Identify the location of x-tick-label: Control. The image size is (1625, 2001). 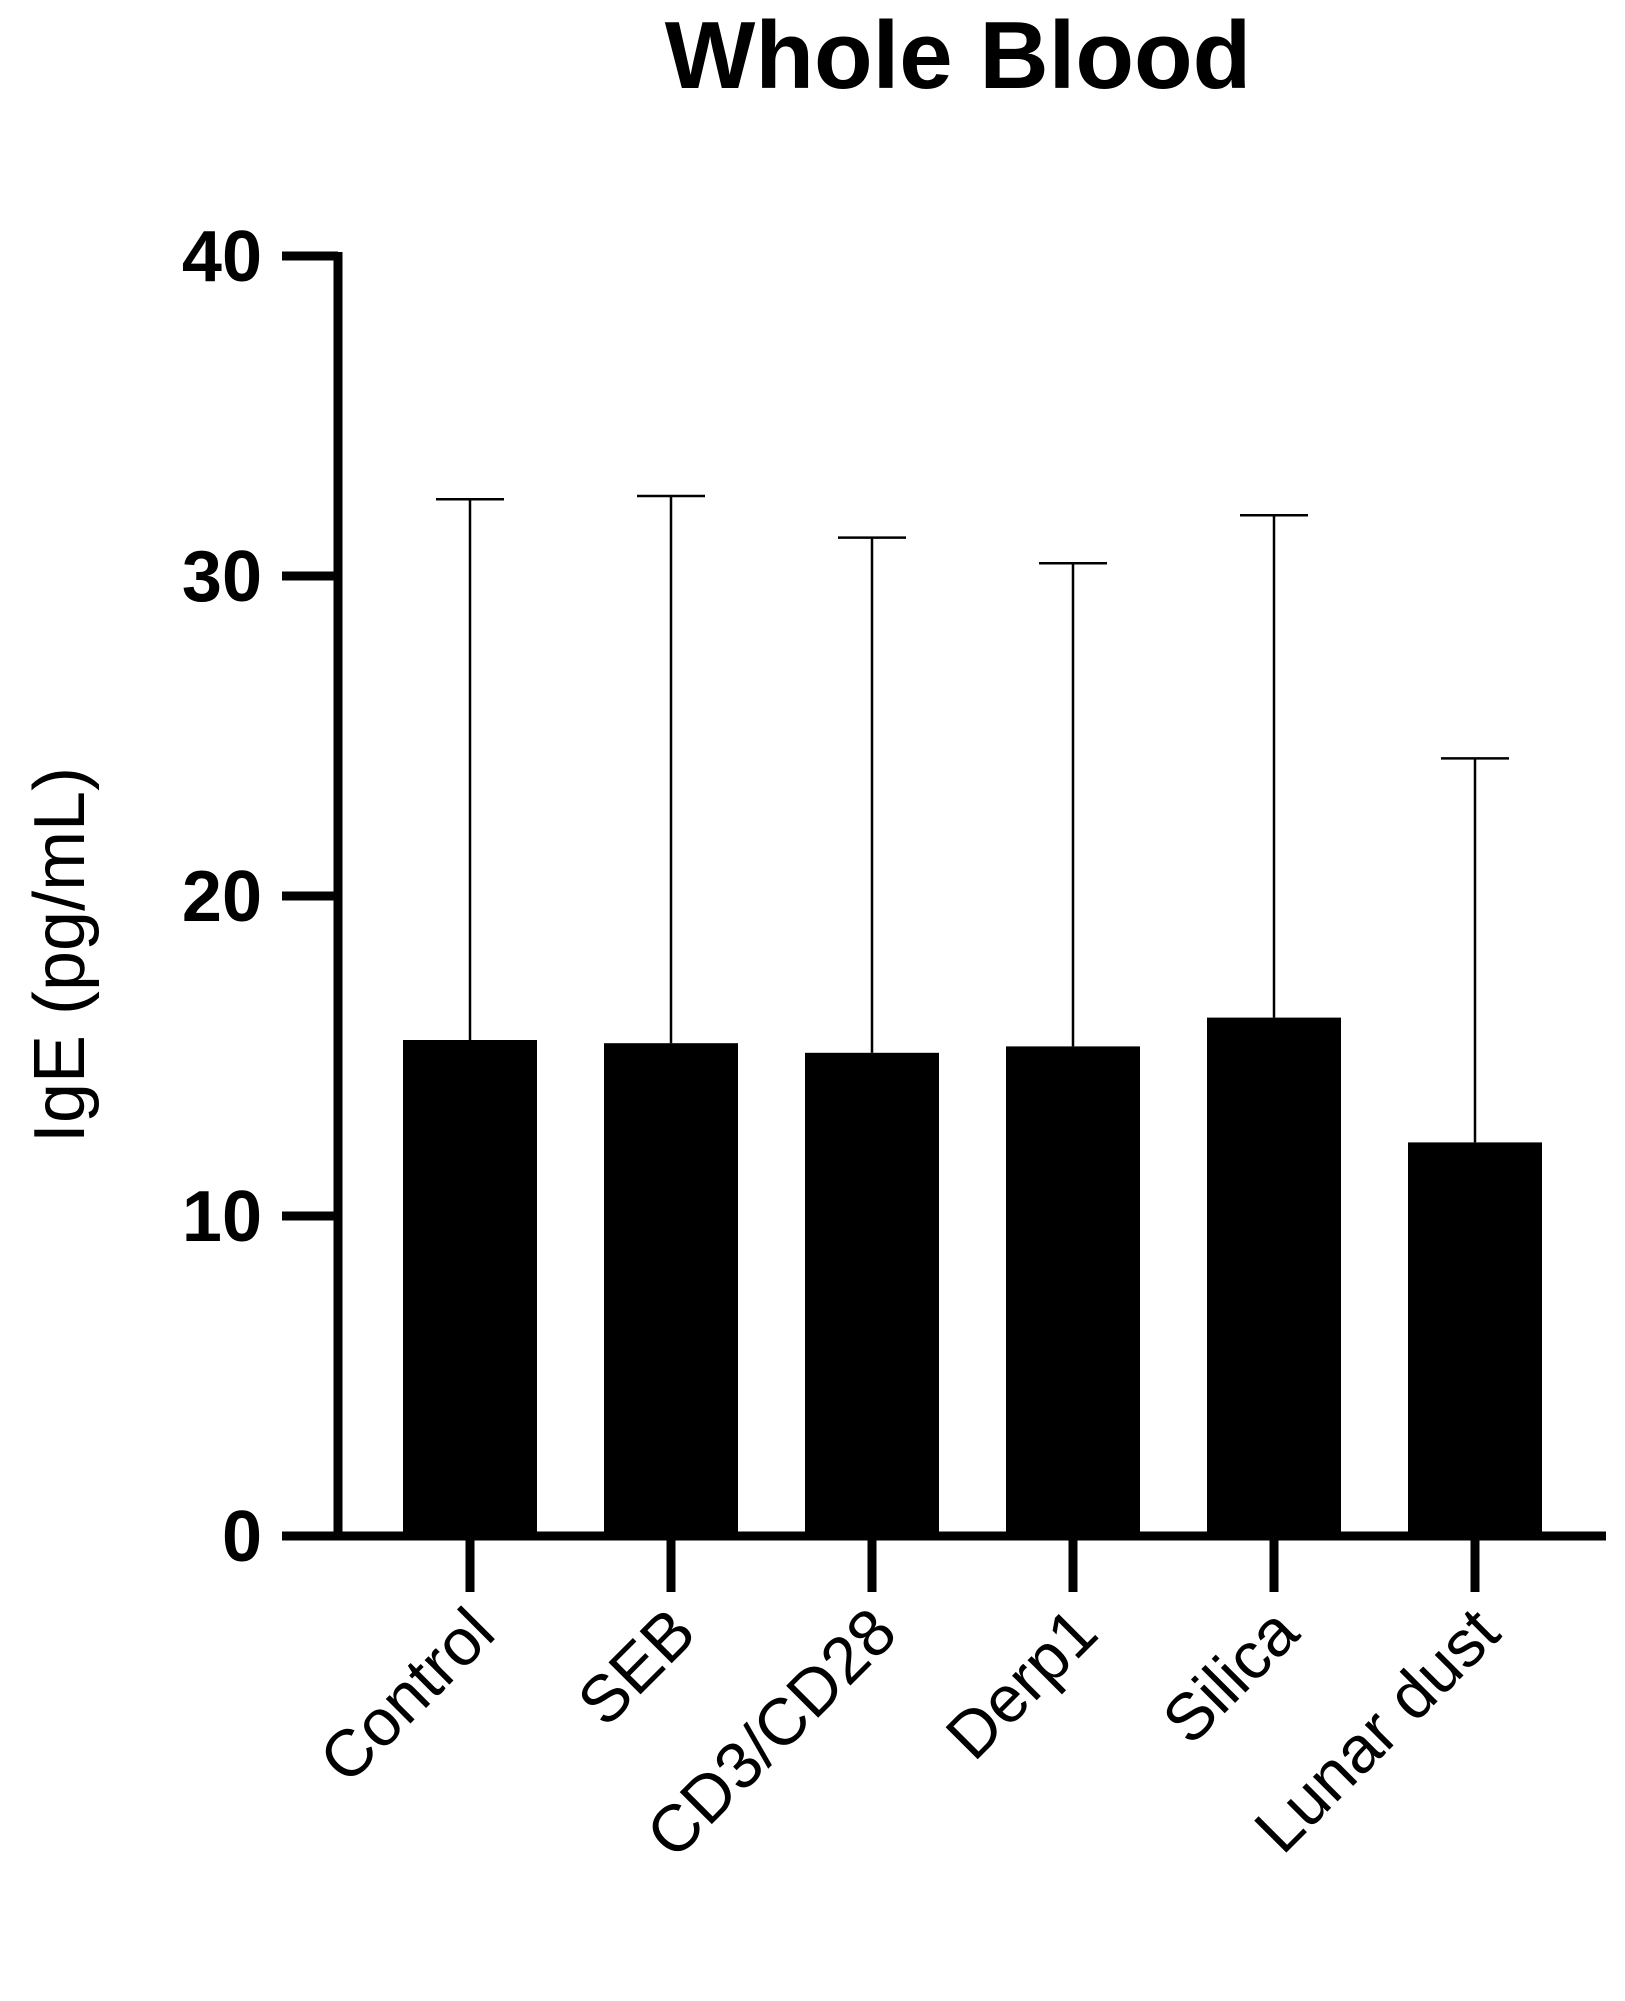
(406, 1695).